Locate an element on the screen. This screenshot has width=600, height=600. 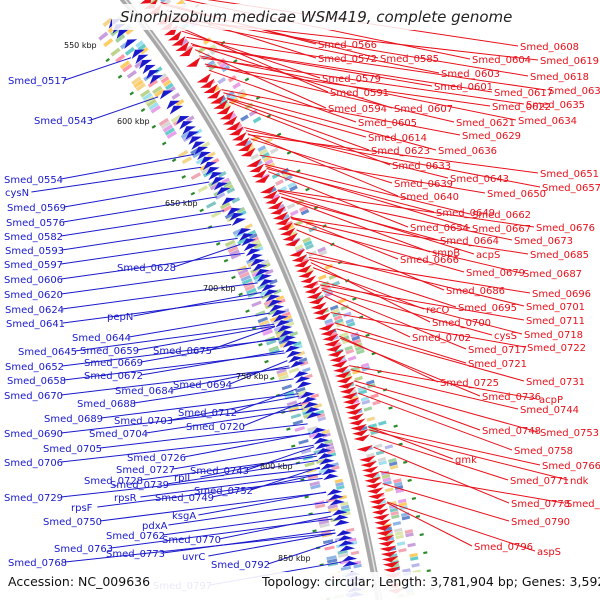
gene-label-right: Smed_0696 is located at coordinates (561, 294).